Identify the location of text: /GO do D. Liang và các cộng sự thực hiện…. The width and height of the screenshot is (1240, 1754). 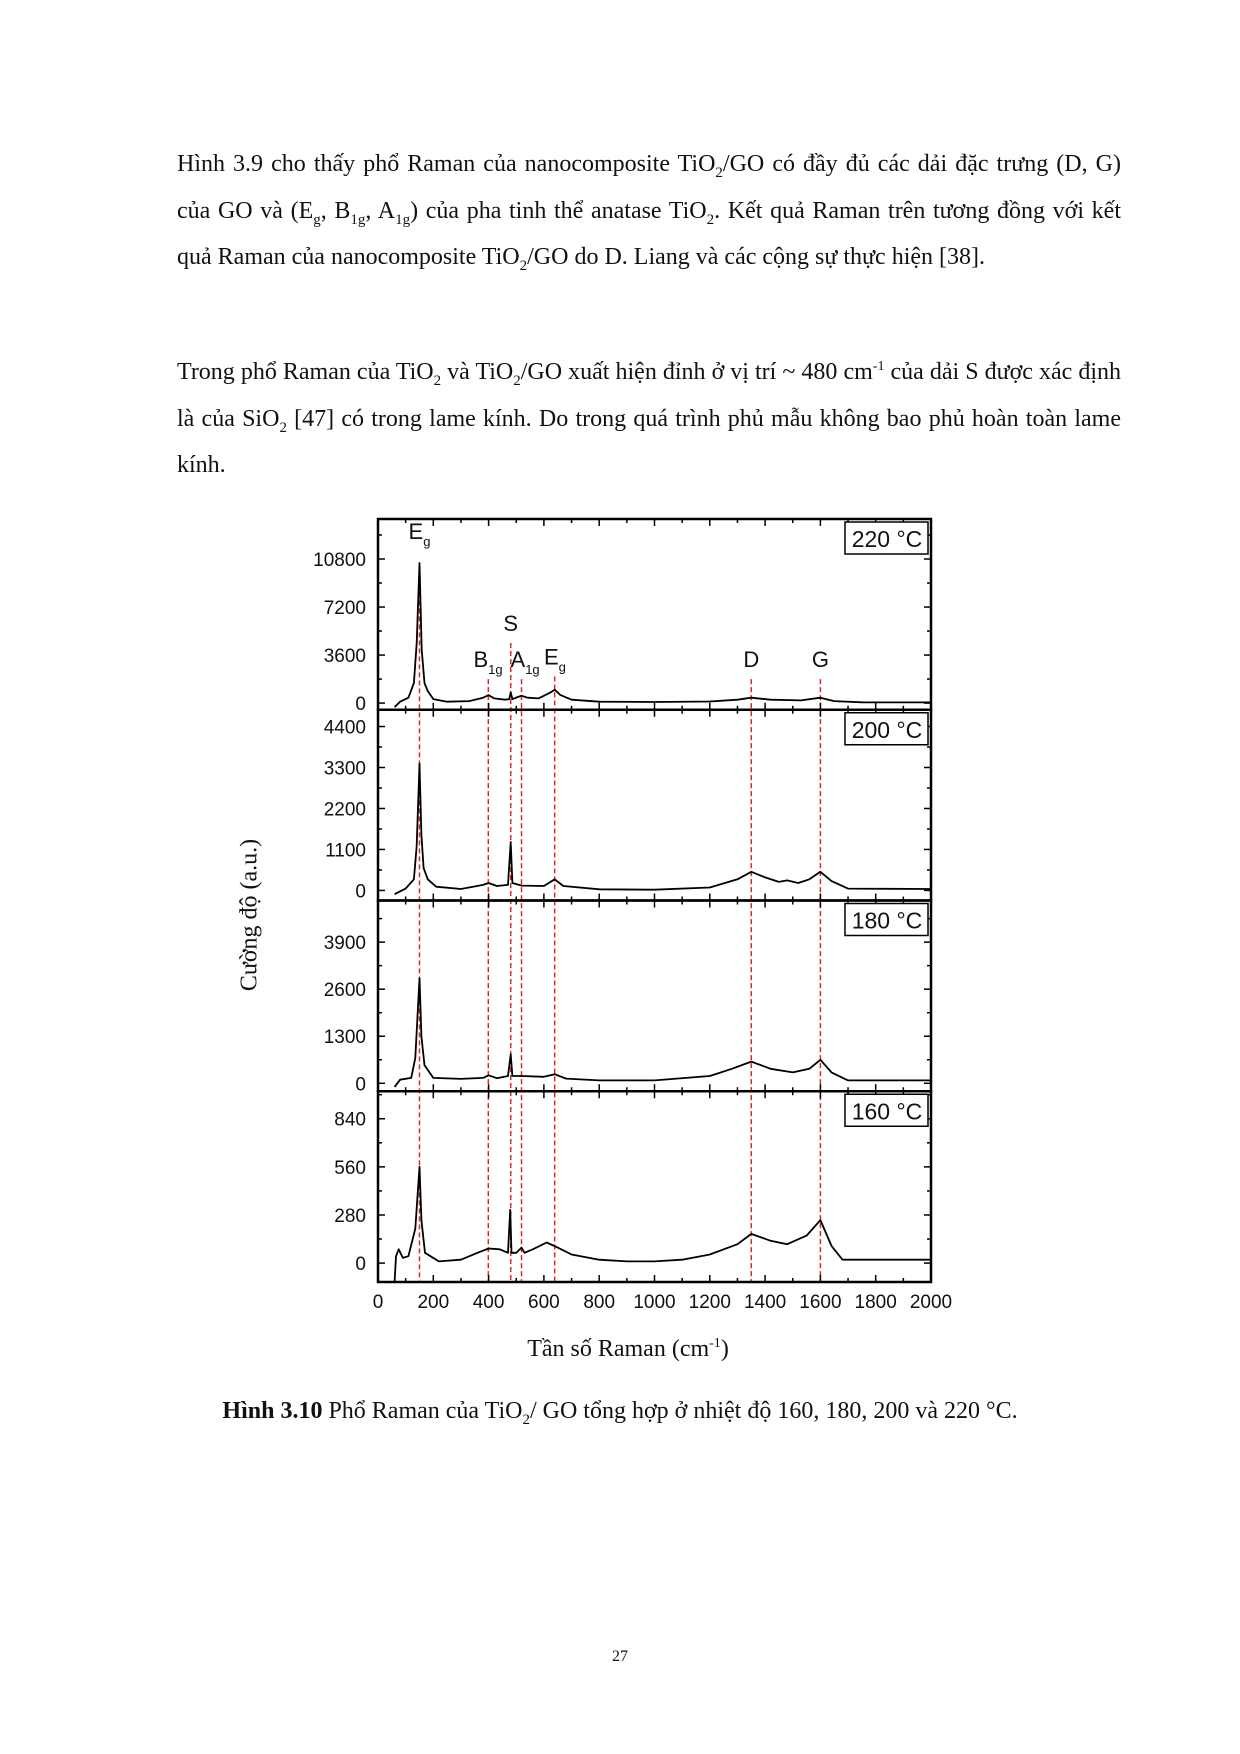
(756, 257).